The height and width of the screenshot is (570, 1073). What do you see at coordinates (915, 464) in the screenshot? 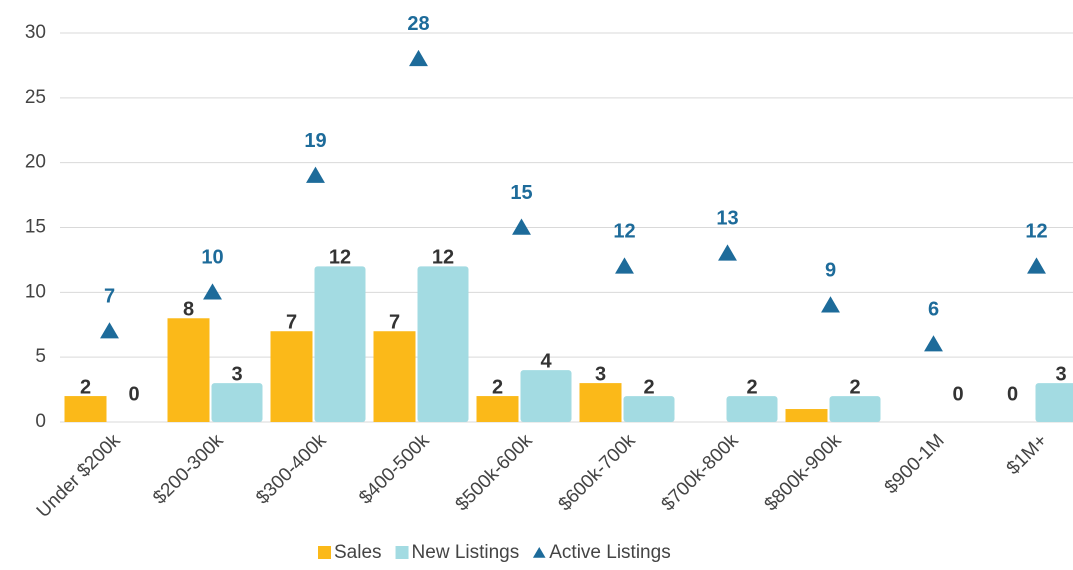
I see `x-tick-label: $900-1M` at bounding box center [915, 464].